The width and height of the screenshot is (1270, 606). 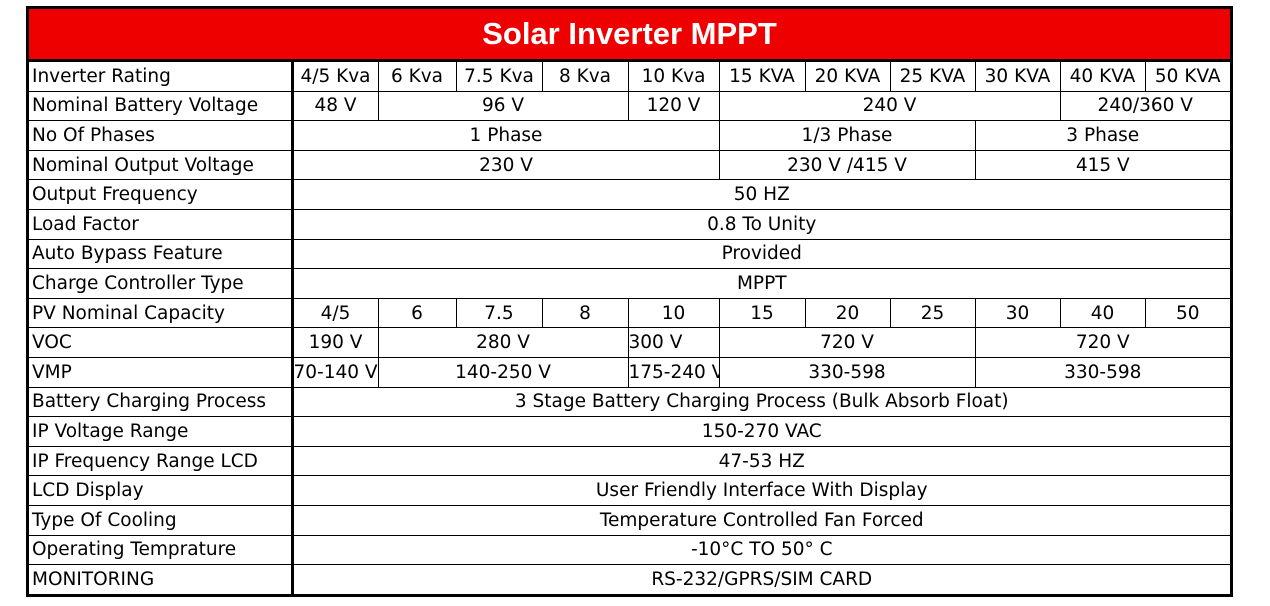 I want to click on row-label: Output Frequency, so click(x=161, y=194).